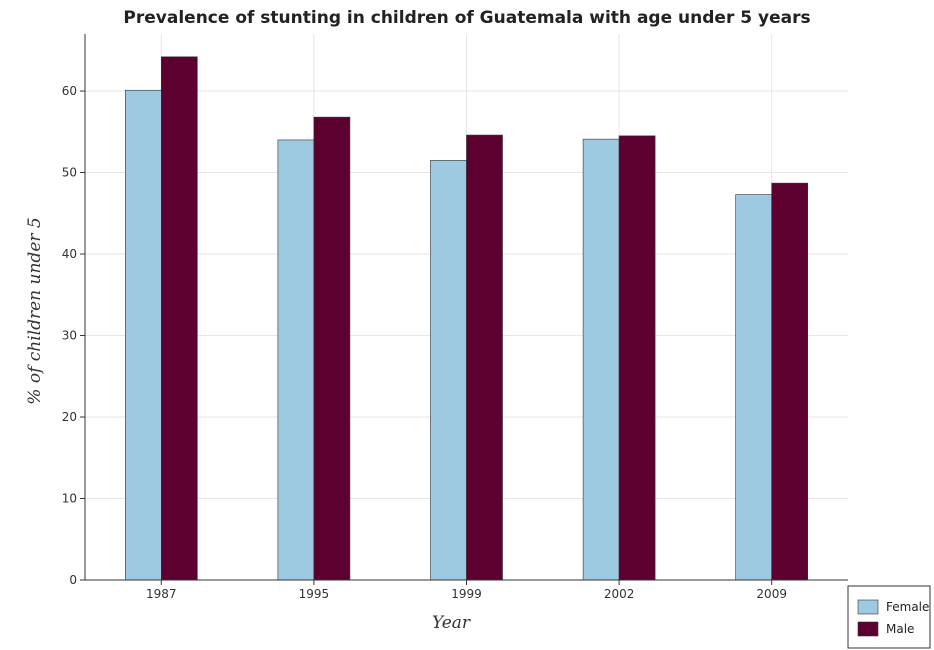 The image size is (934, 650). I want to click on bar-male-1999, so click(484, 357).